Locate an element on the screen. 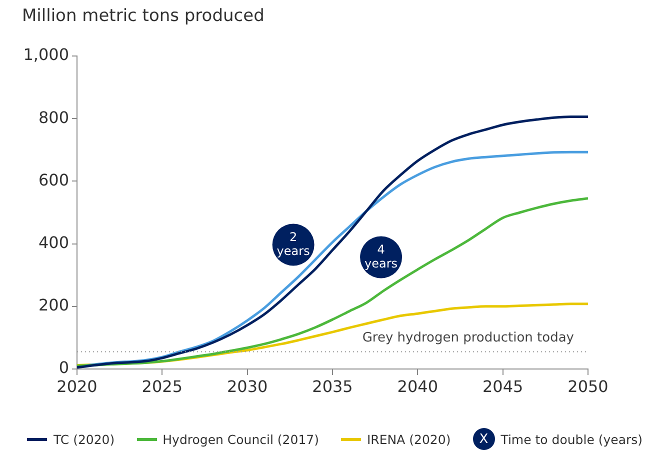  y-tick-label: 0 is located at coordinates (63, 368).